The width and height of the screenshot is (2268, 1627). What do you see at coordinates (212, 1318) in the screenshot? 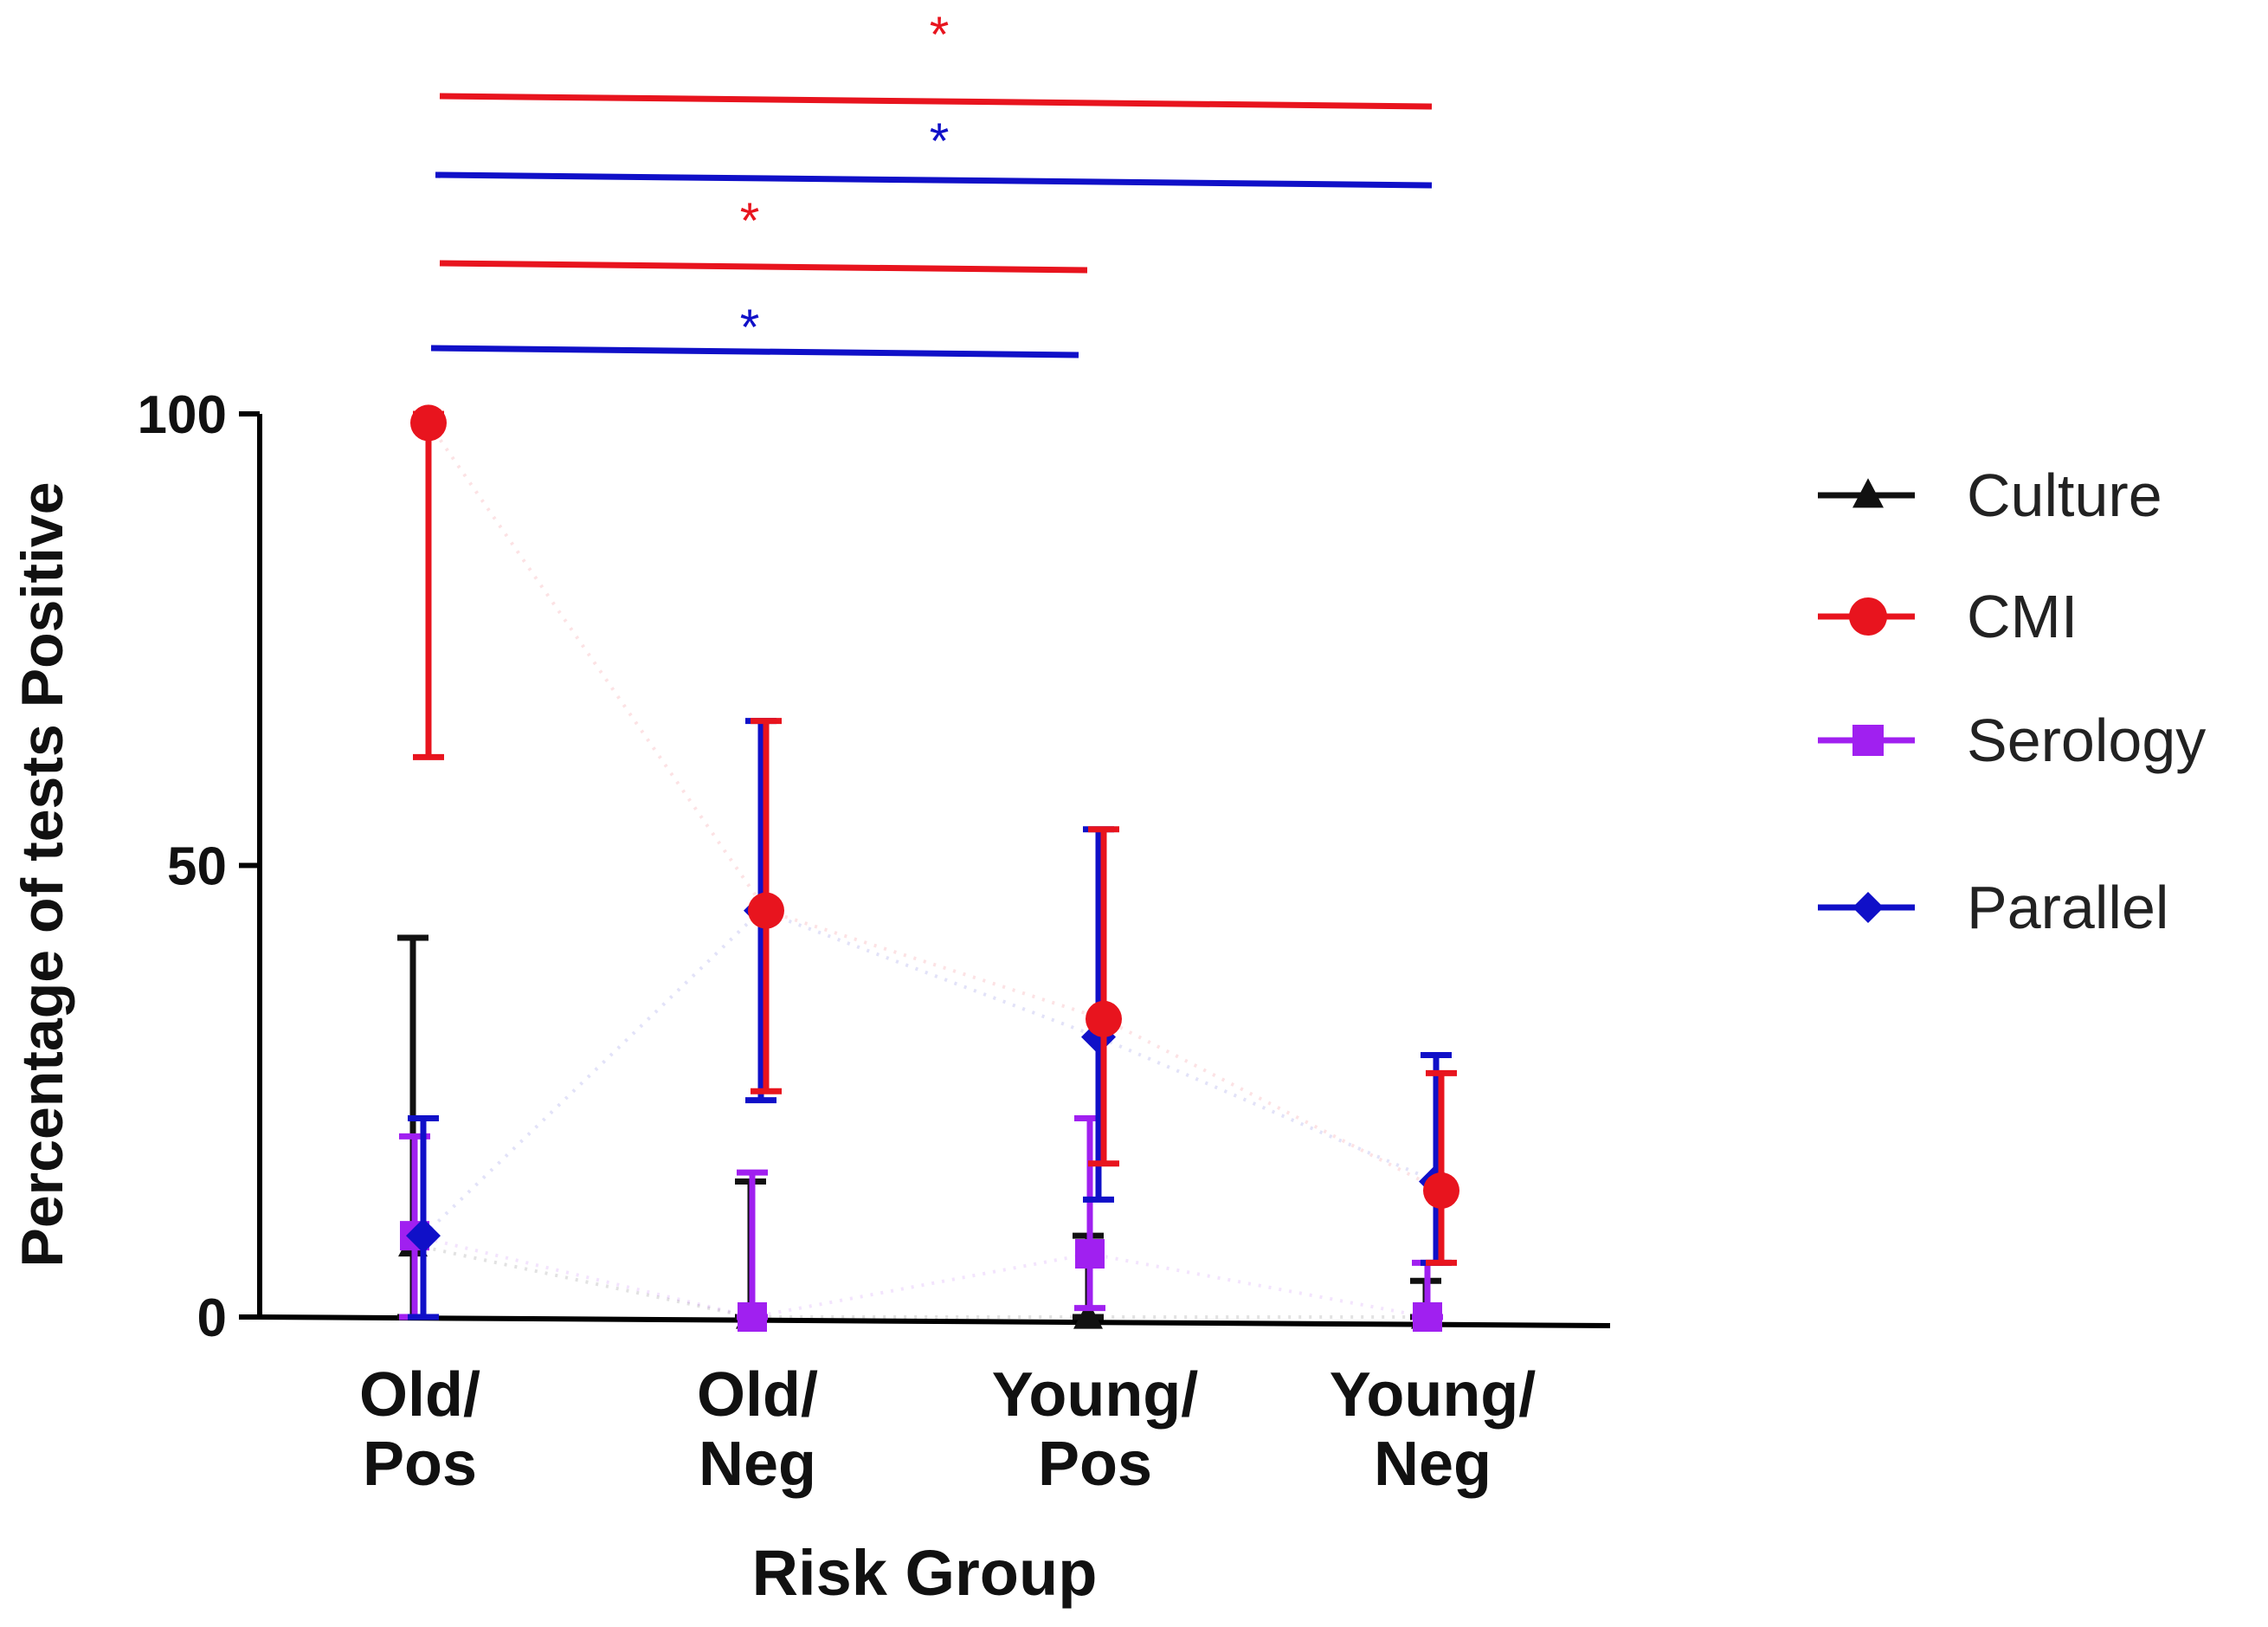
I see `y-tick-label: 0` at bounding box center [212, 1318].